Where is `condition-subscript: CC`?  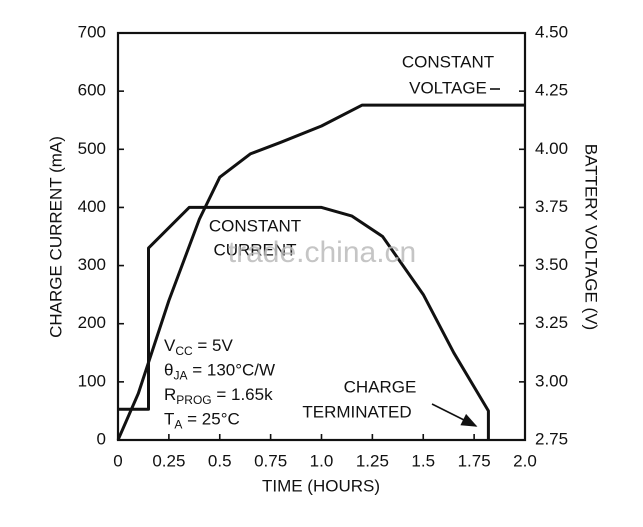
condition-subscript: CC is located at coordinates (184, 351).